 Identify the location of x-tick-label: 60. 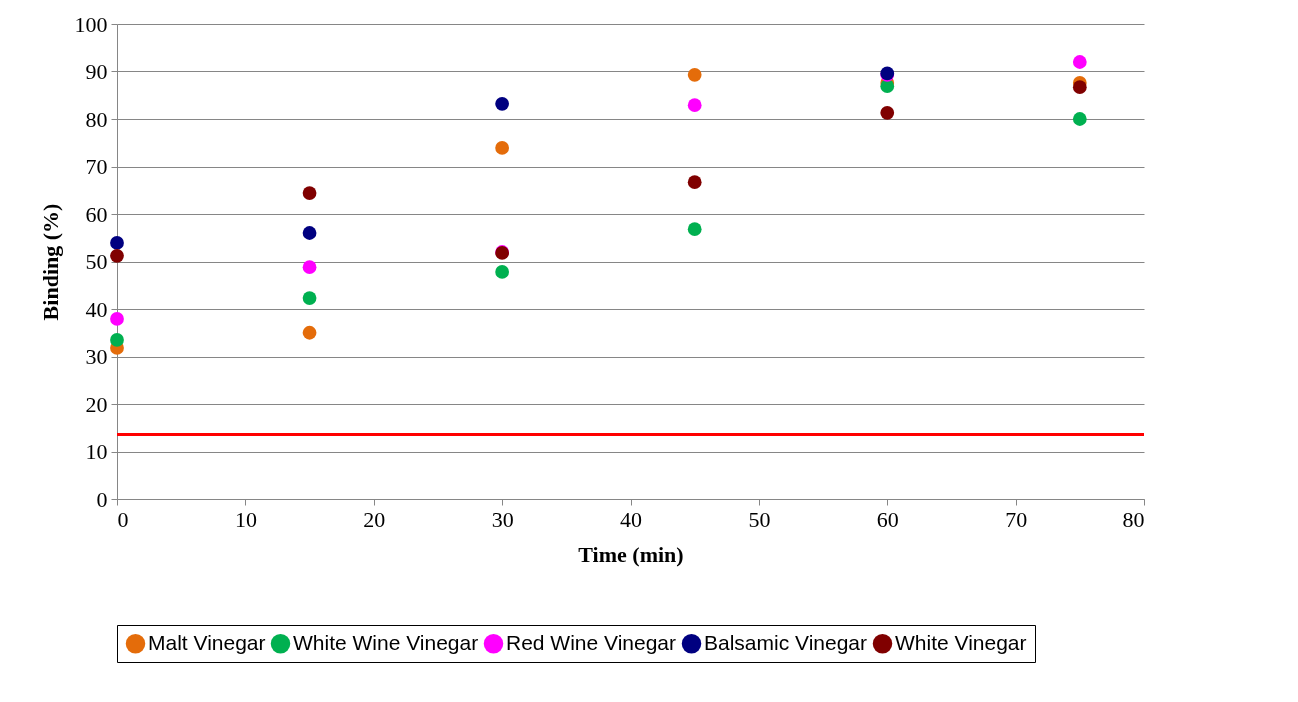
(887, 519).